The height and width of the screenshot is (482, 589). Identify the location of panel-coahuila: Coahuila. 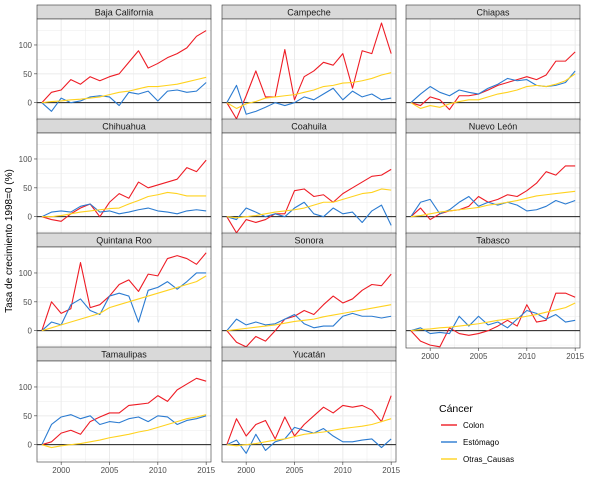
(309, 176).